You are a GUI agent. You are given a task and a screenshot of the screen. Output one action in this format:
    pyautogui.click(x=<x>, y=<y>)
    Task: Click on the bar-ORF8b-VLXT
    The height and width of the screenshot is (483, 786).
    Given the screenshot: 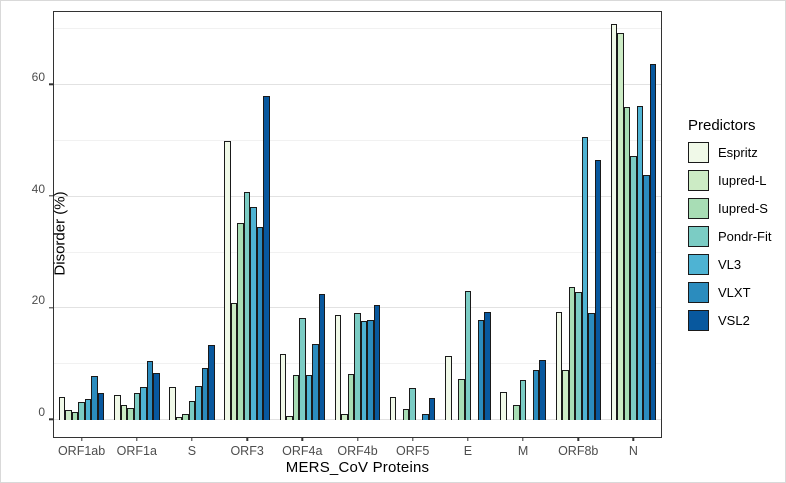 What is the action you would take?
    pyautogui.click(x=591, y=366)
    